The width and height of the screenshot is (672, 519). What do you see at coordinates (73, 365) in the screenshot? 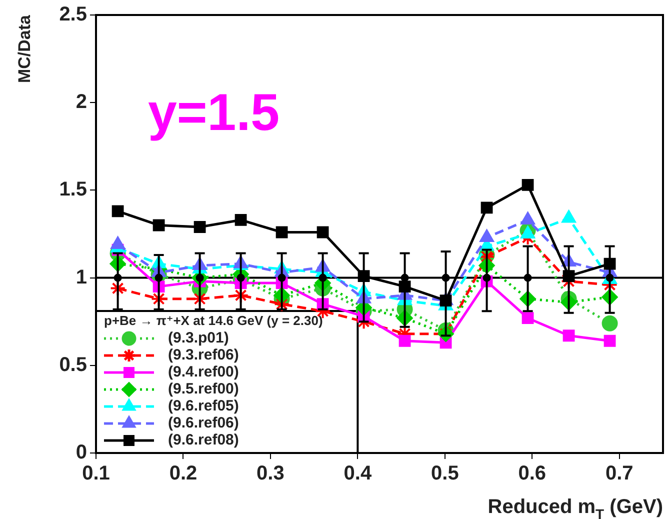
I see `y-tick-label: 0.5` at bounding box center [73, 365].